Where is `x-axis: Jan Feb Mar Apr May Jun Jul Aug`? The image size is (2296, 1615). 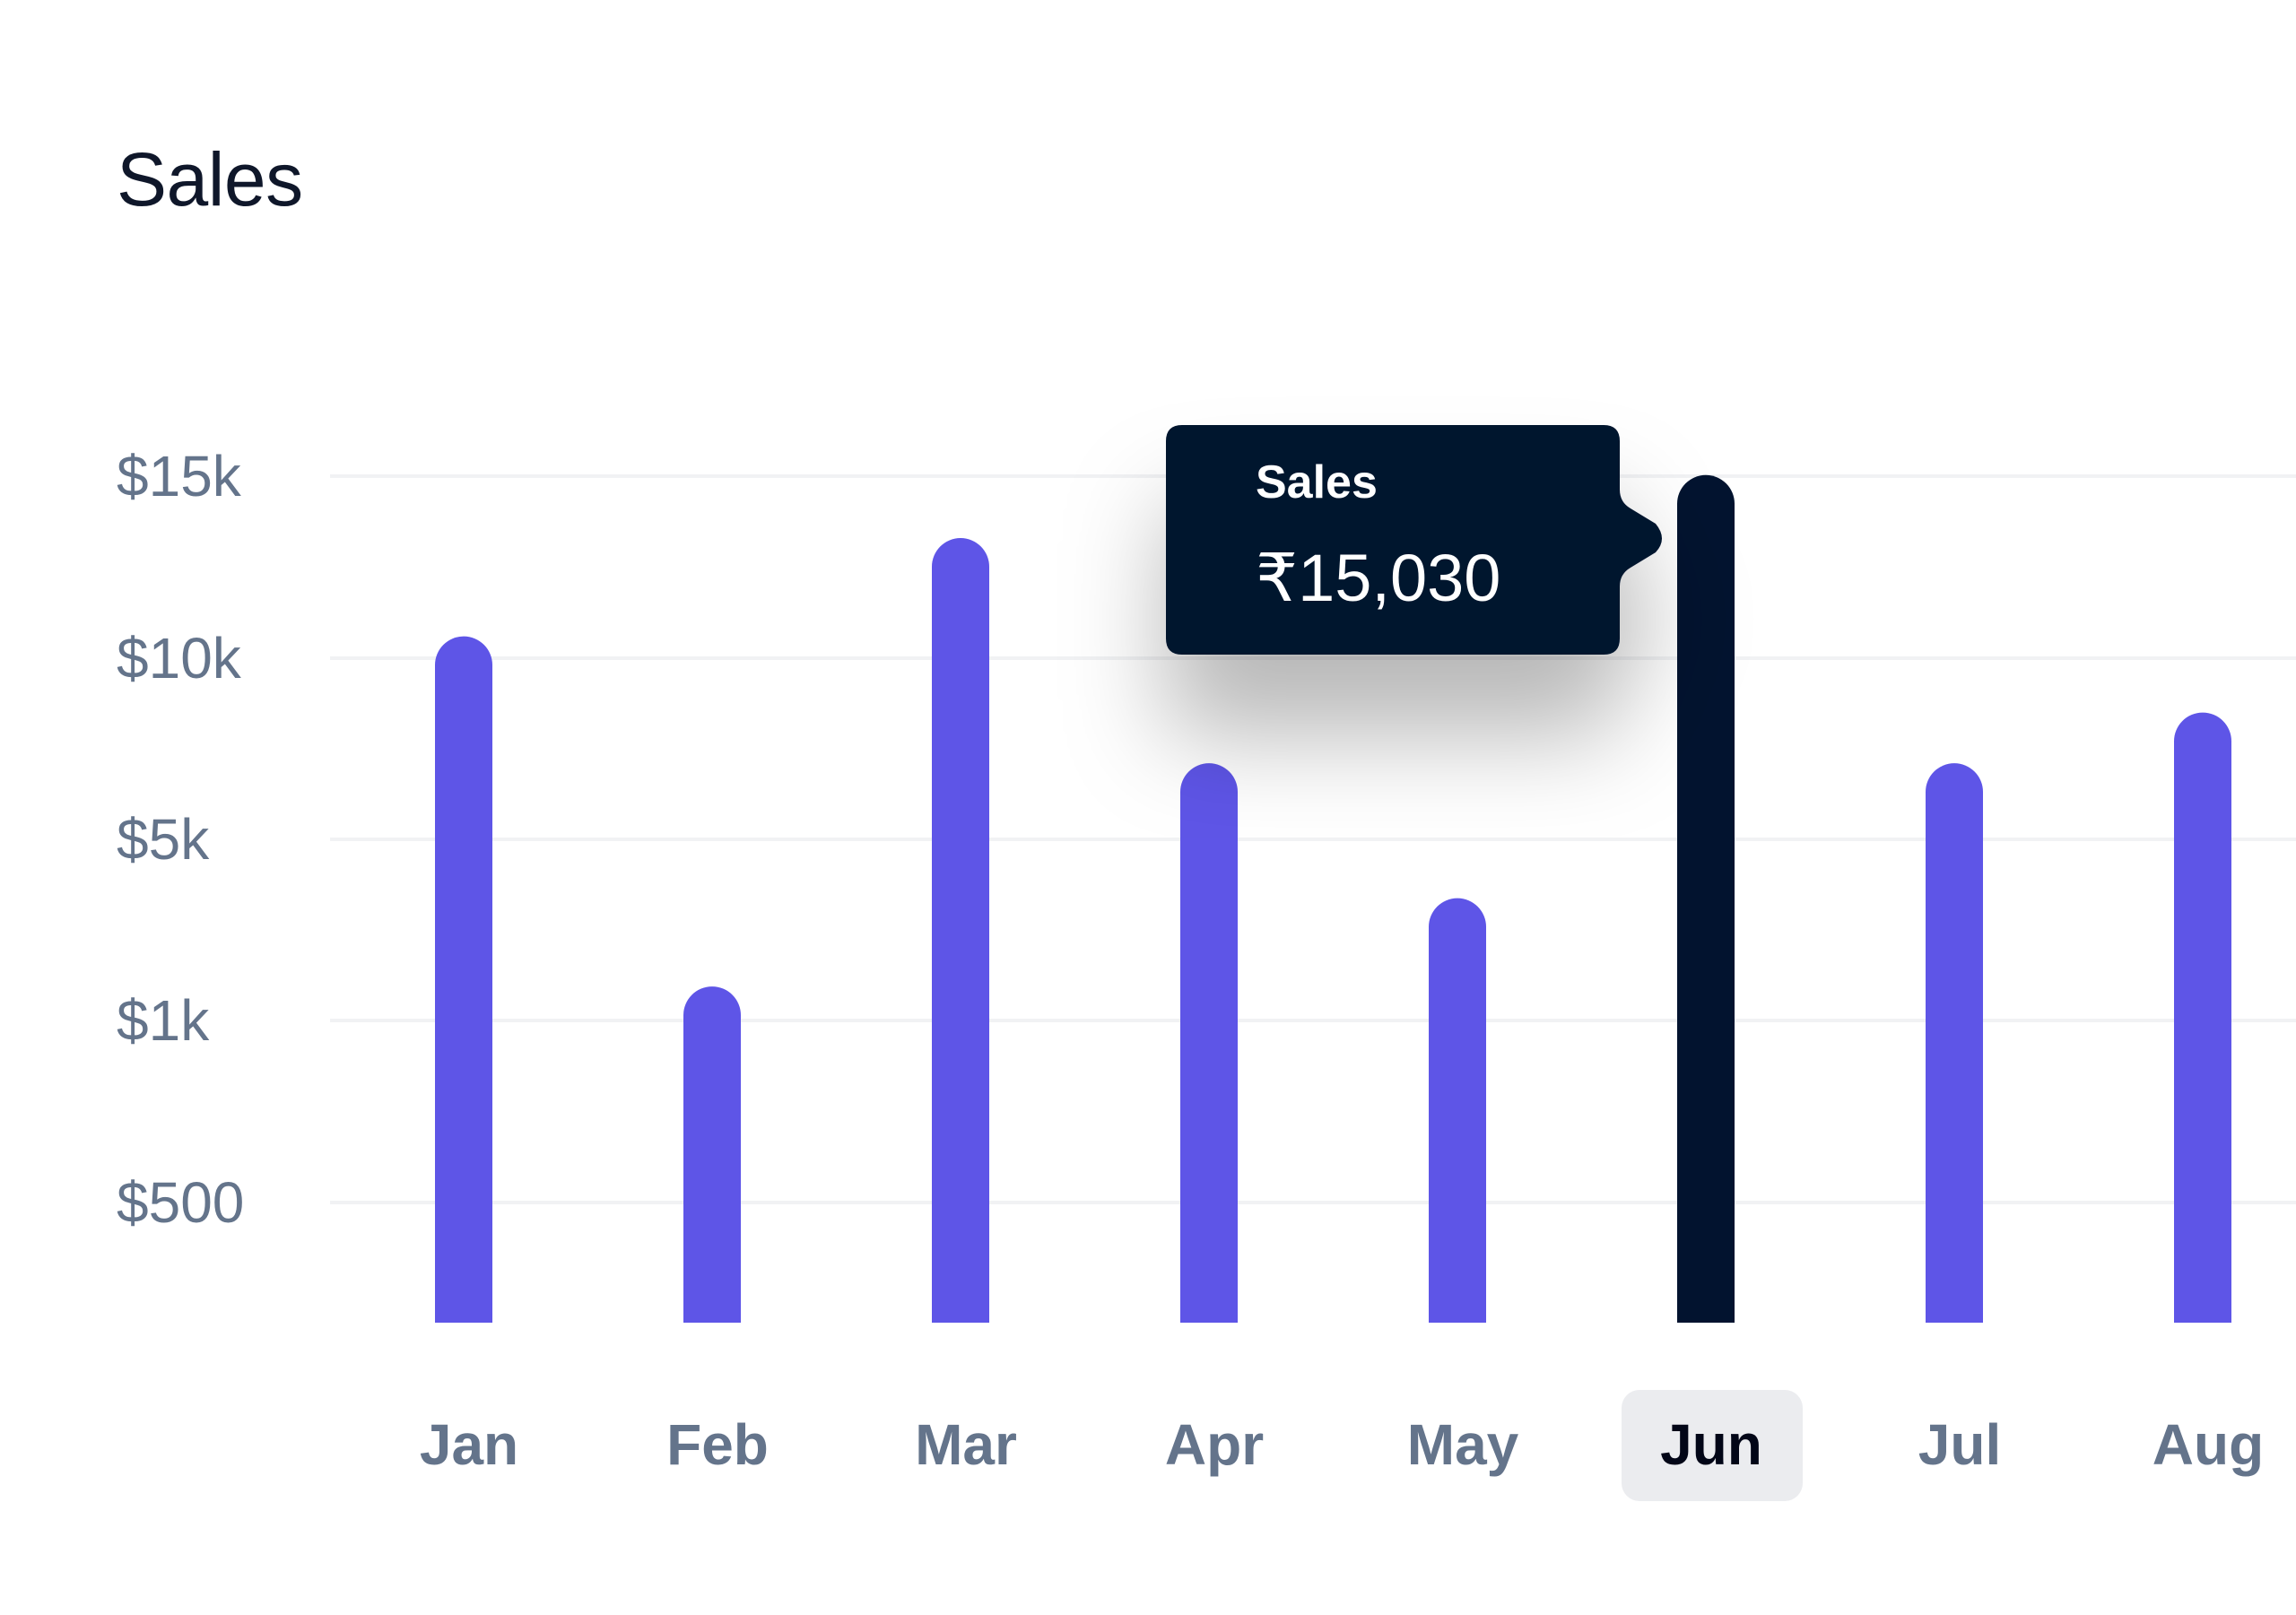
x-axis: Jan Feb Mar Apr May Jun Jul Aug is located at coordinates (1342, 1445).